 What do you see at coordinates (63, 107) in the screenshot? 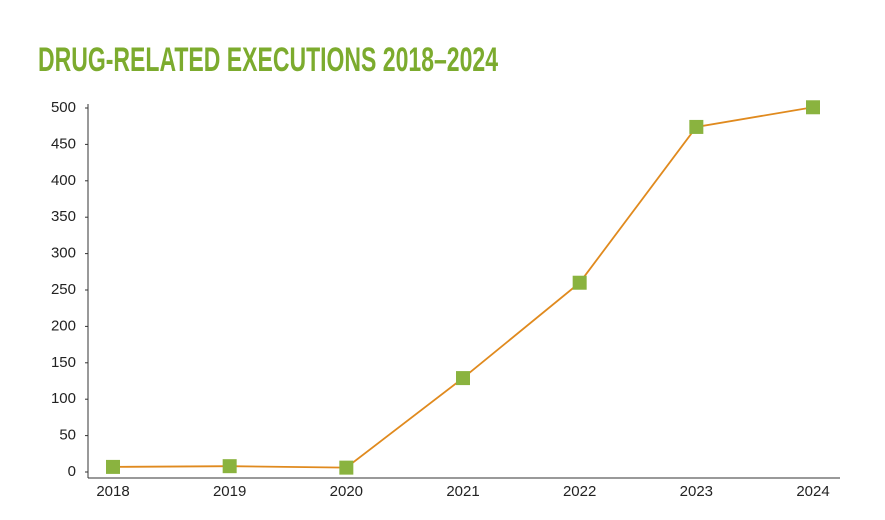
I see `y-tick-label: 500` at bounding box center [63, 107].